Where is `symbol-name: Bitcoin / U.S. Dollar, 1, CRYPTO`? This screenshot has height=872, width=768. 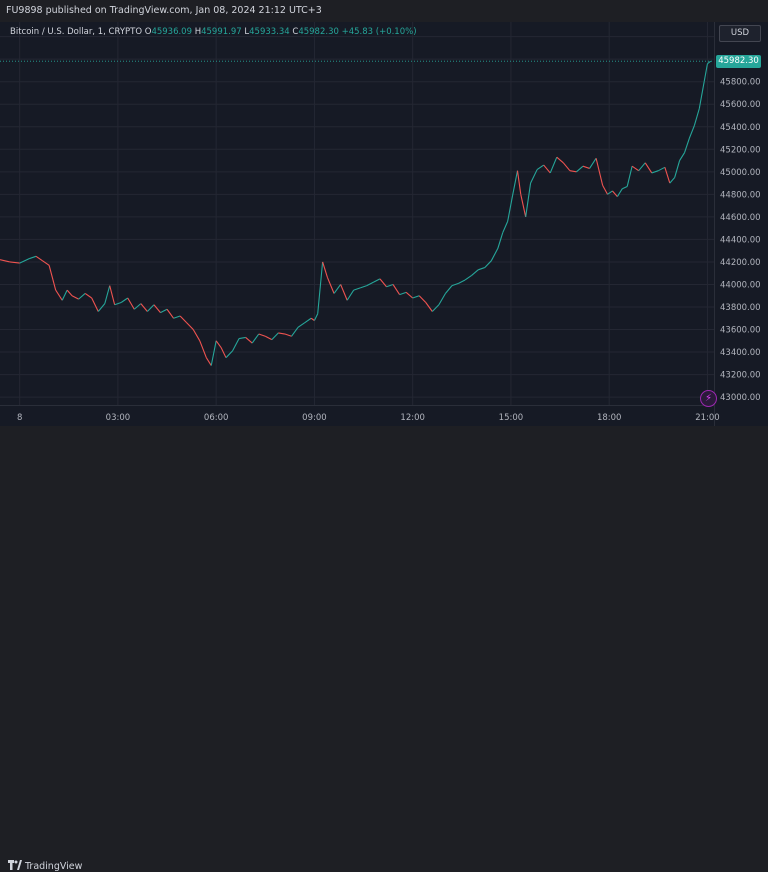 symbol-name: Bitcoin / U.S. Dollar, 1, CRYPTO is located at coordinates (76, 32).